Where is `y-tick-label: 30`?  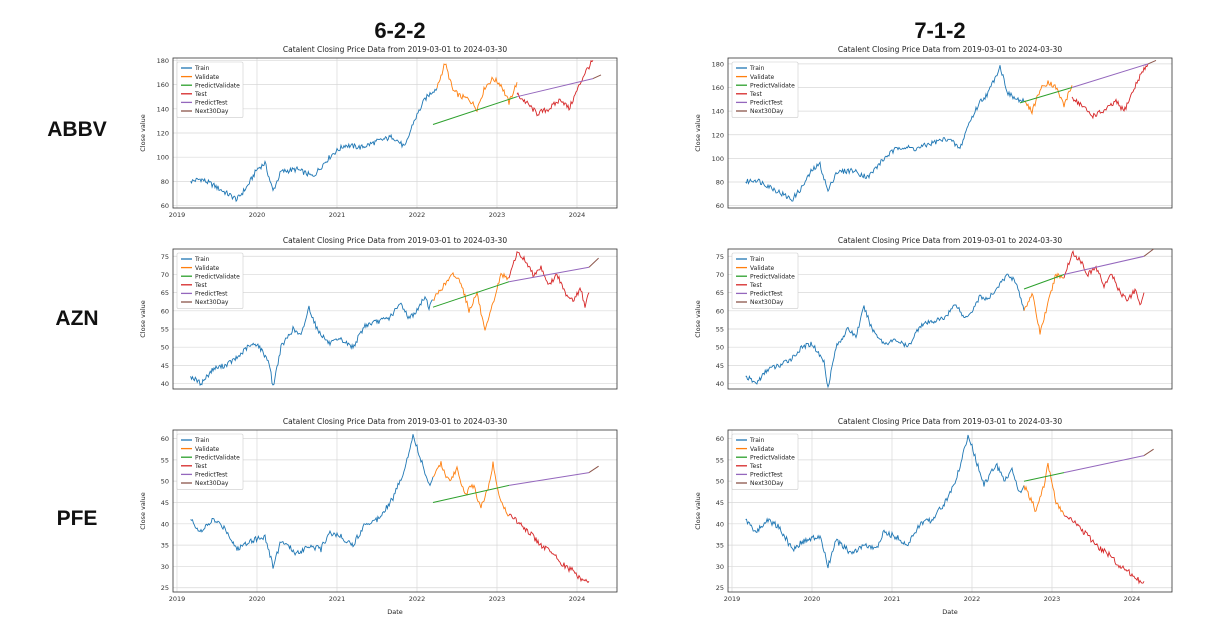 y-tick-label: 30 is located at coordinates (165, 567).